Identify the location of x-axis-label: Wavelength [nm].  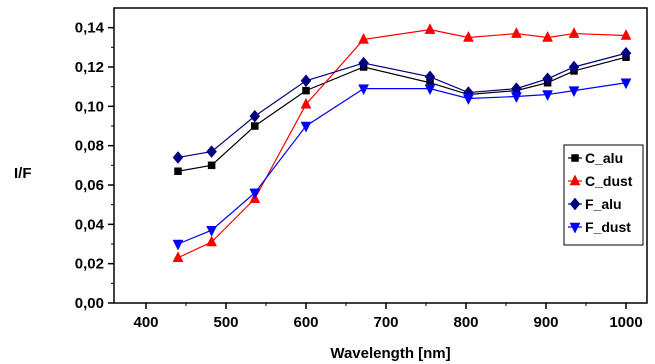
(390, 353).